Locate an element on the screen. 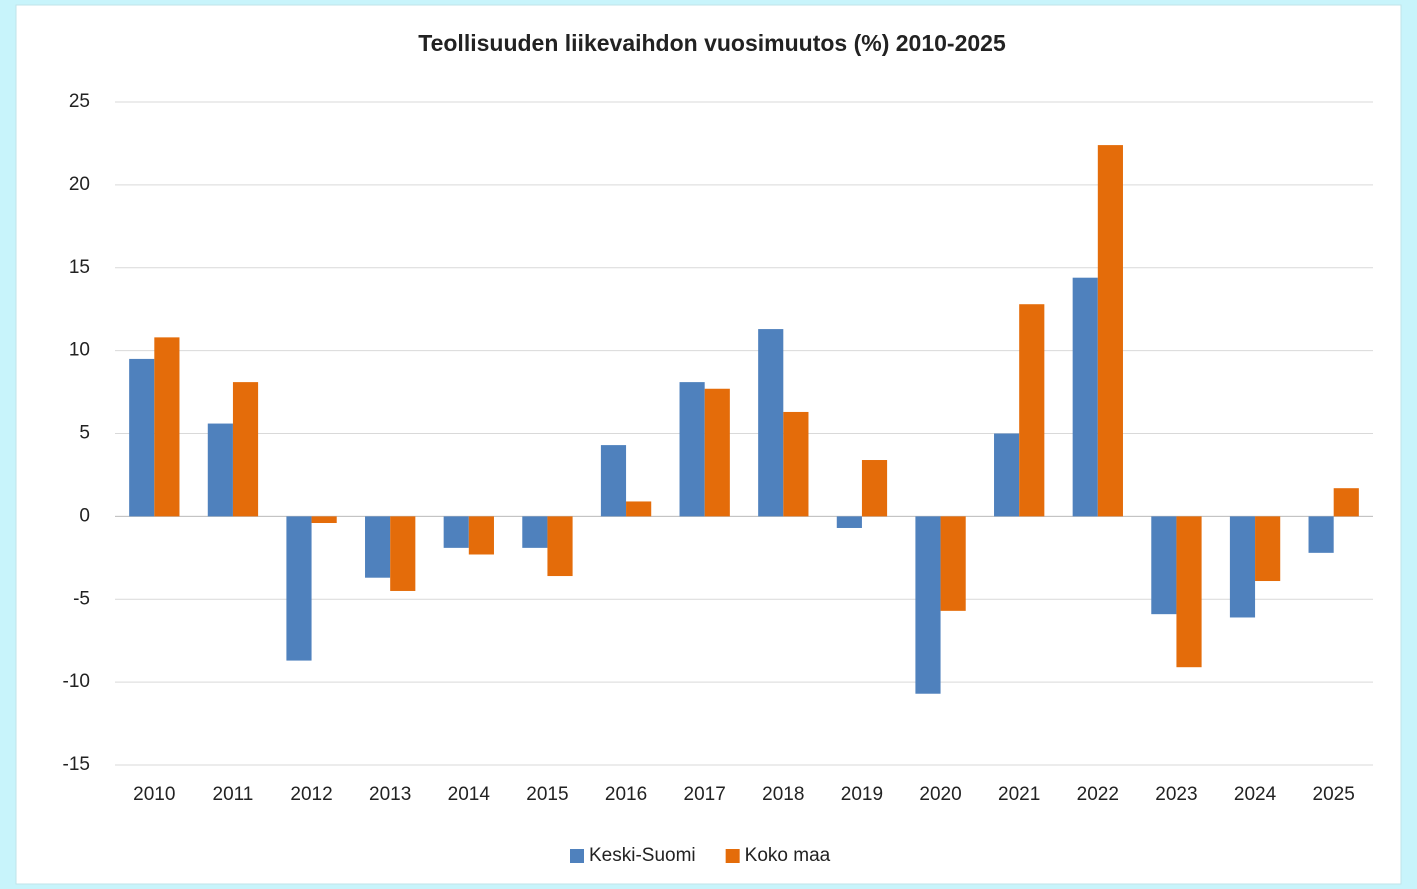 The width and height of the screenshot is (1417, 889). legend-label: Koko maa is located at coordinates (788, 855).